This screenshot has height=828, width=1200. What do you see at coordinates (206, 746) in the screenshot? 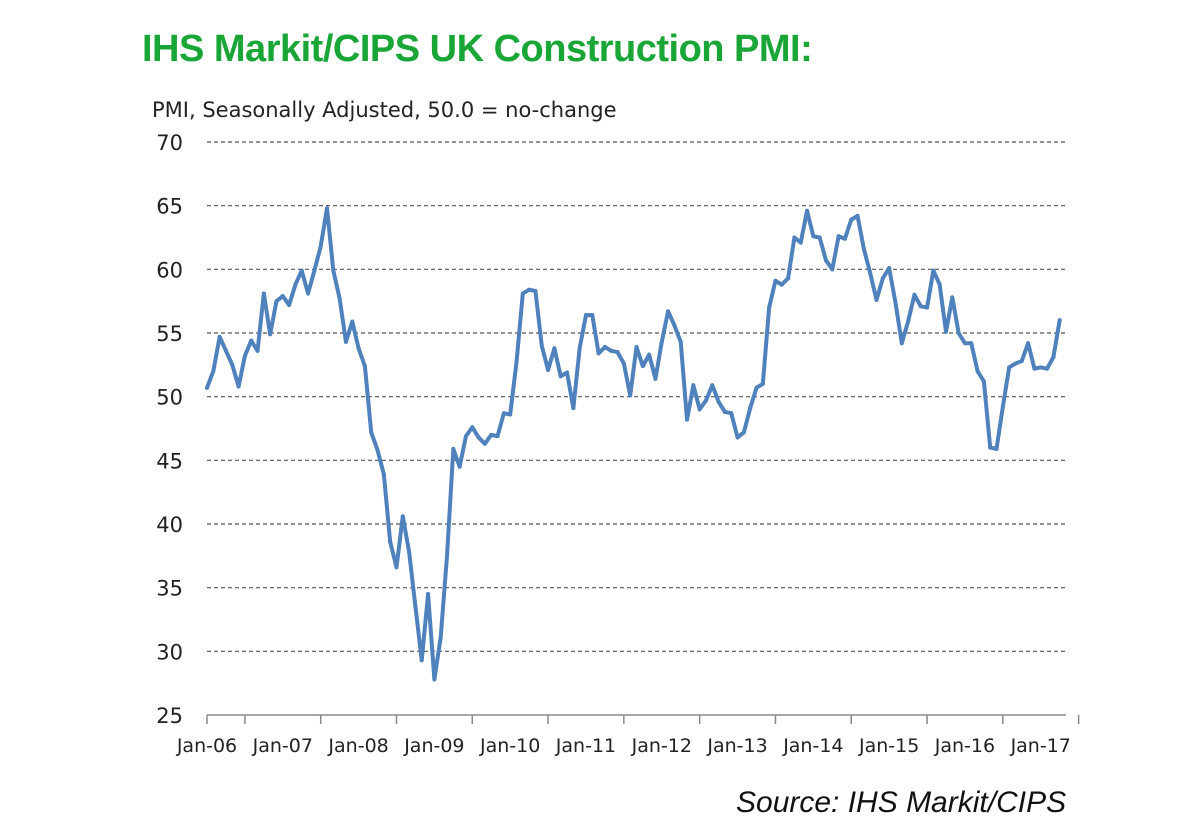
I see `x-tick-label-Jan-06: Jan-06` at bounding box center [206, 746].